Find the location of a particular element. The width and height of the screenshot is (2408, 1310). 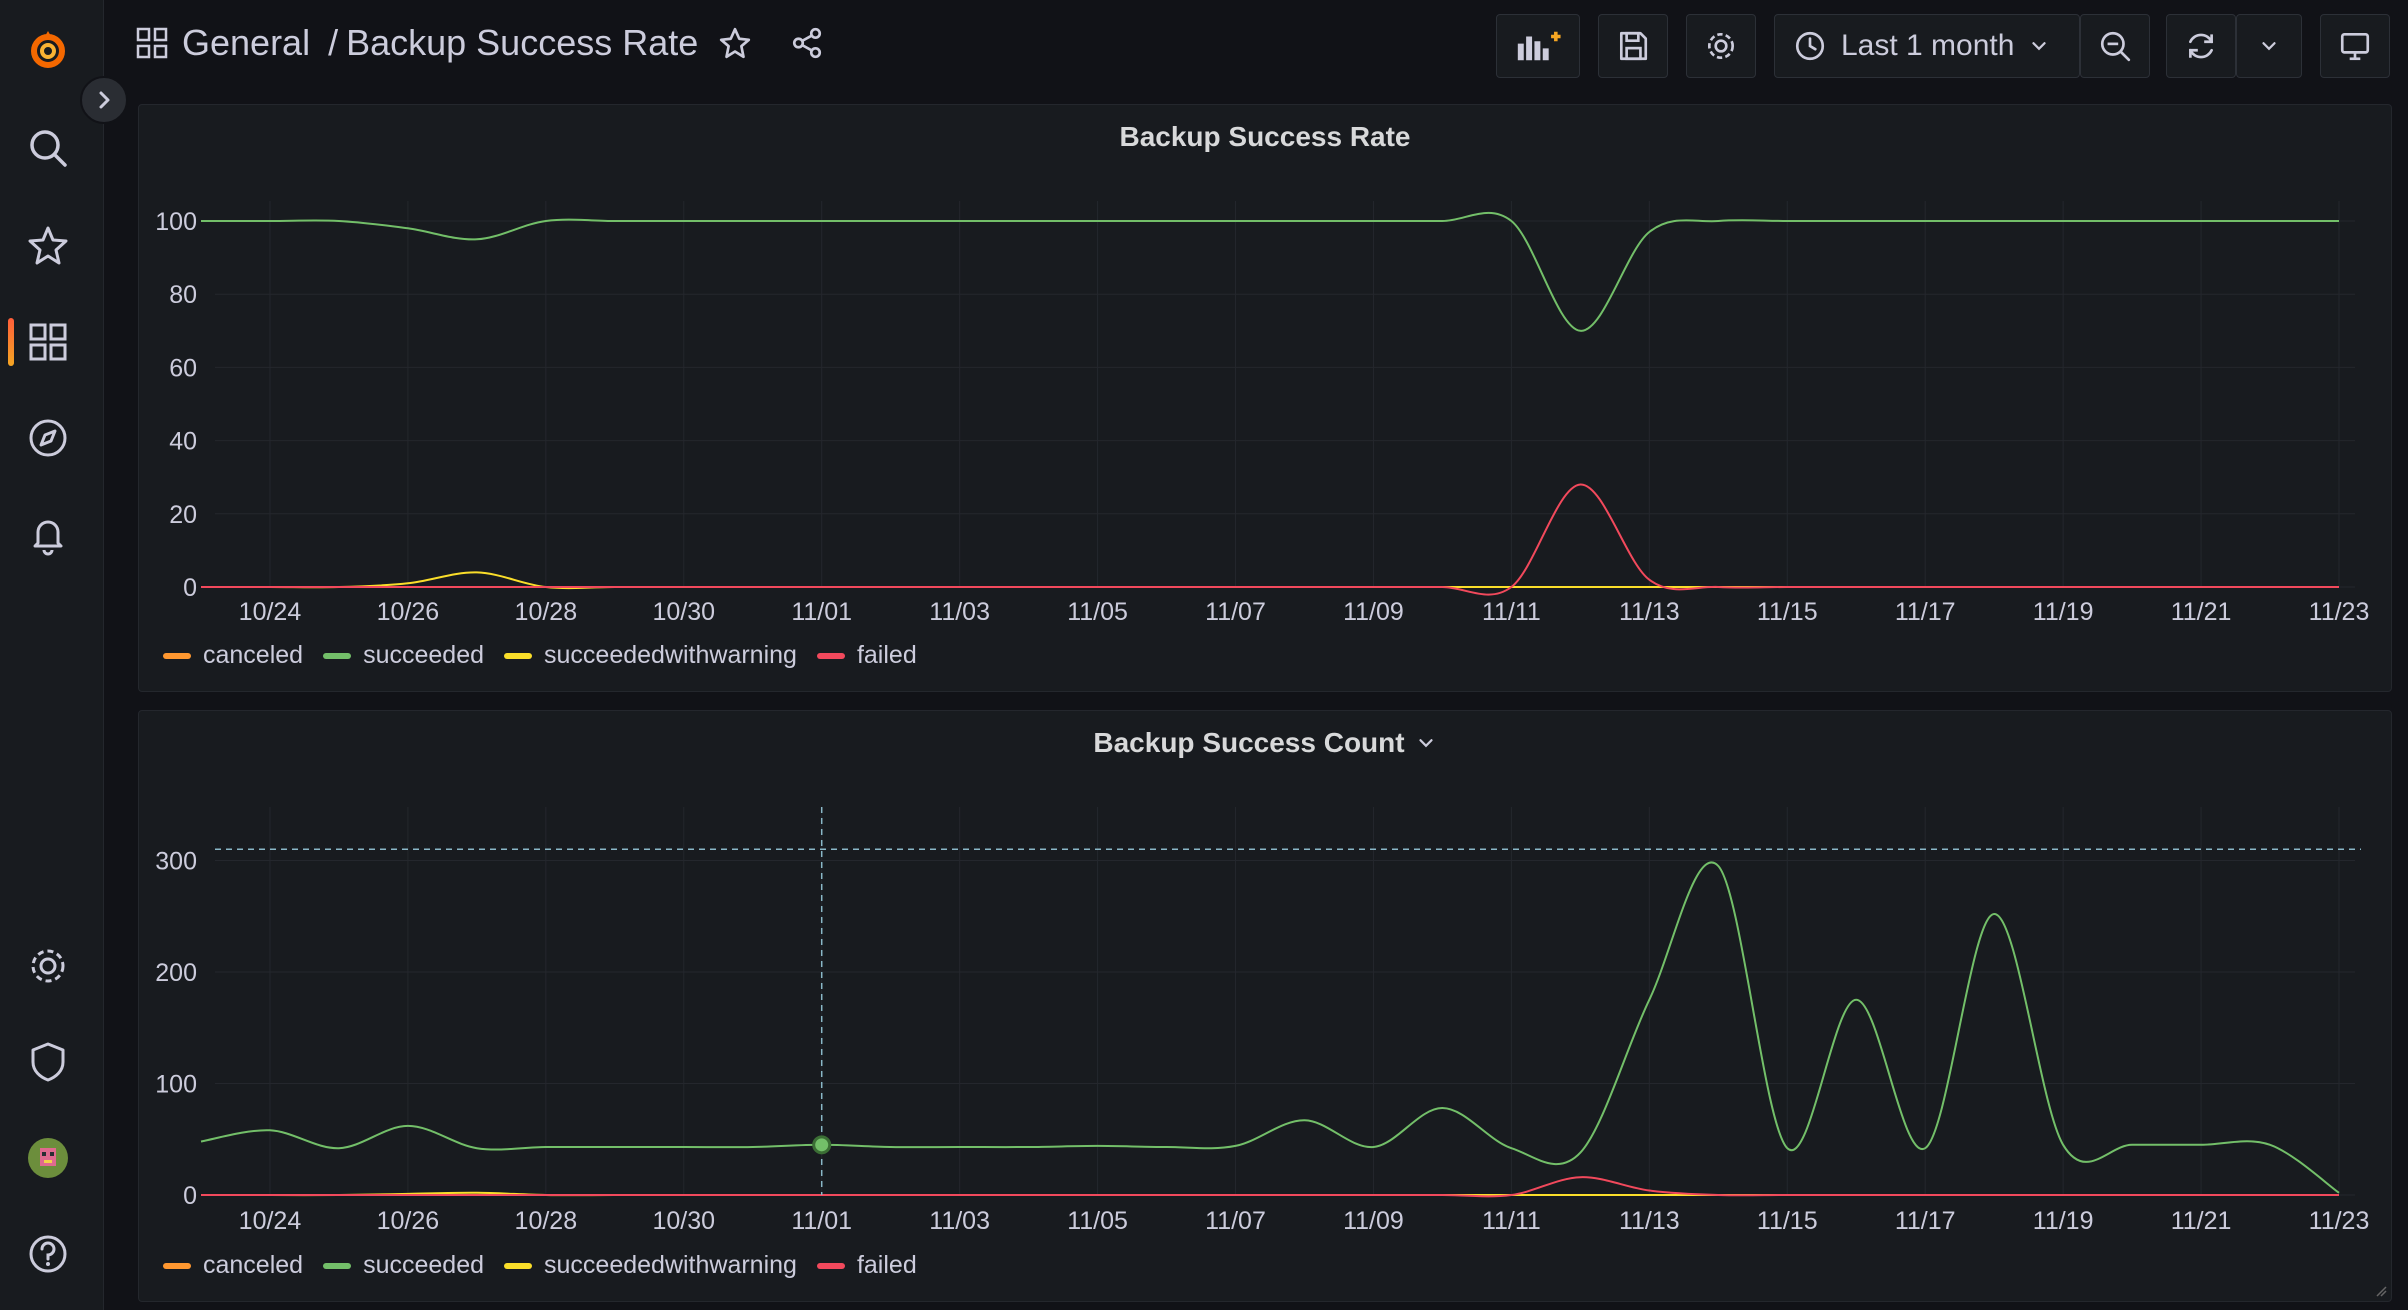

help-icon is located at coordinates (48, 1254).